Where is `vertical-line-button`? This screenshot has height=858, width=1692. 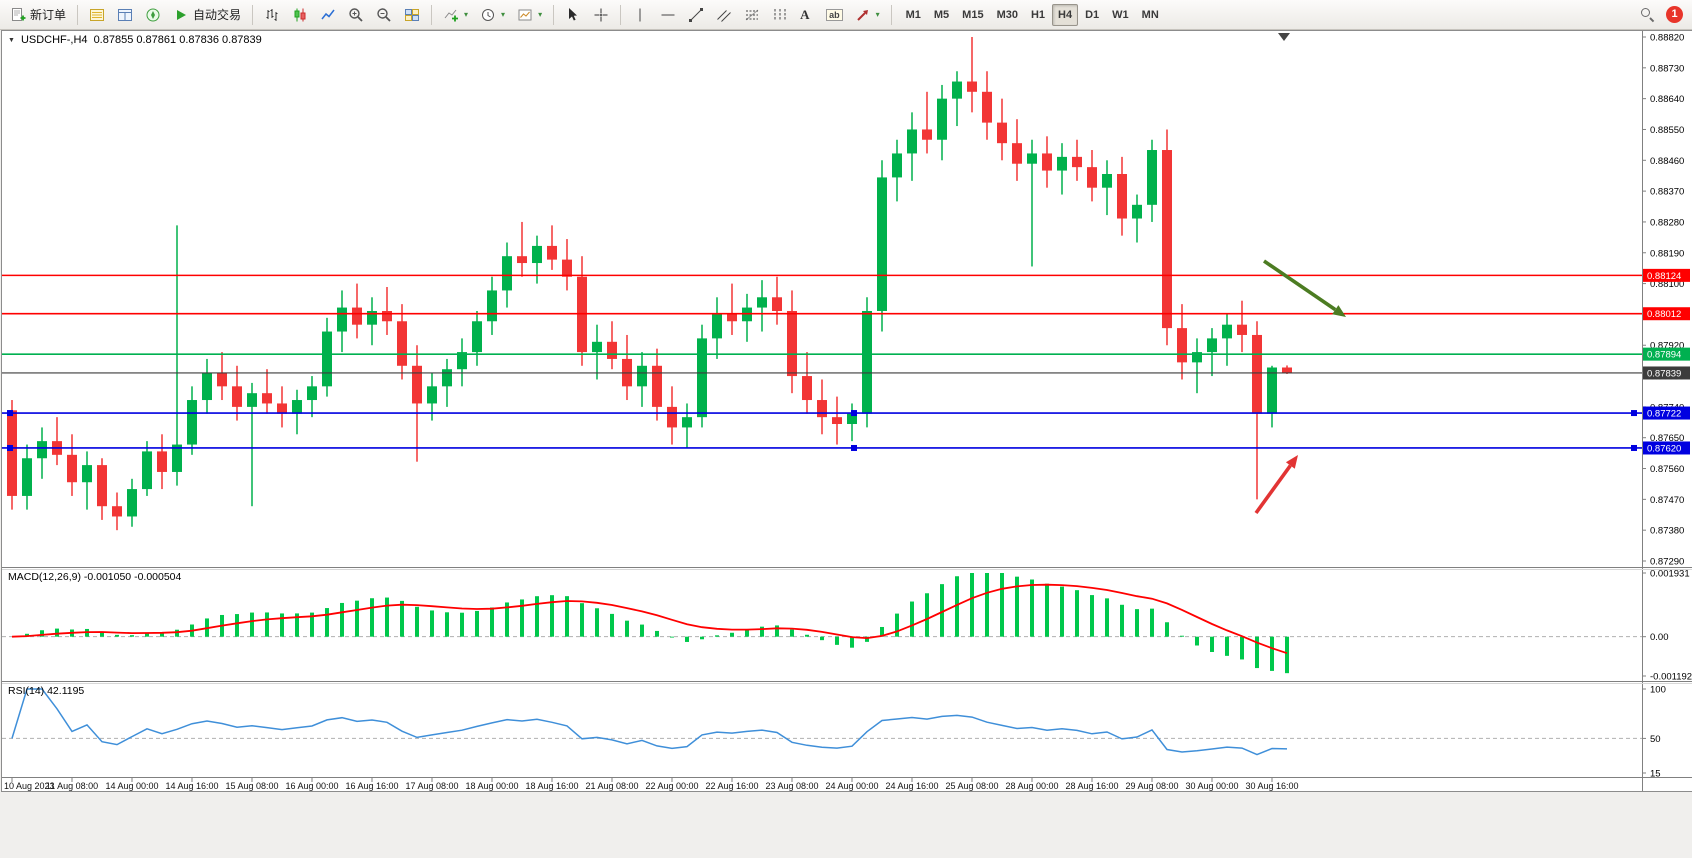
vertical-line-button is located at coordinates (640, 15).